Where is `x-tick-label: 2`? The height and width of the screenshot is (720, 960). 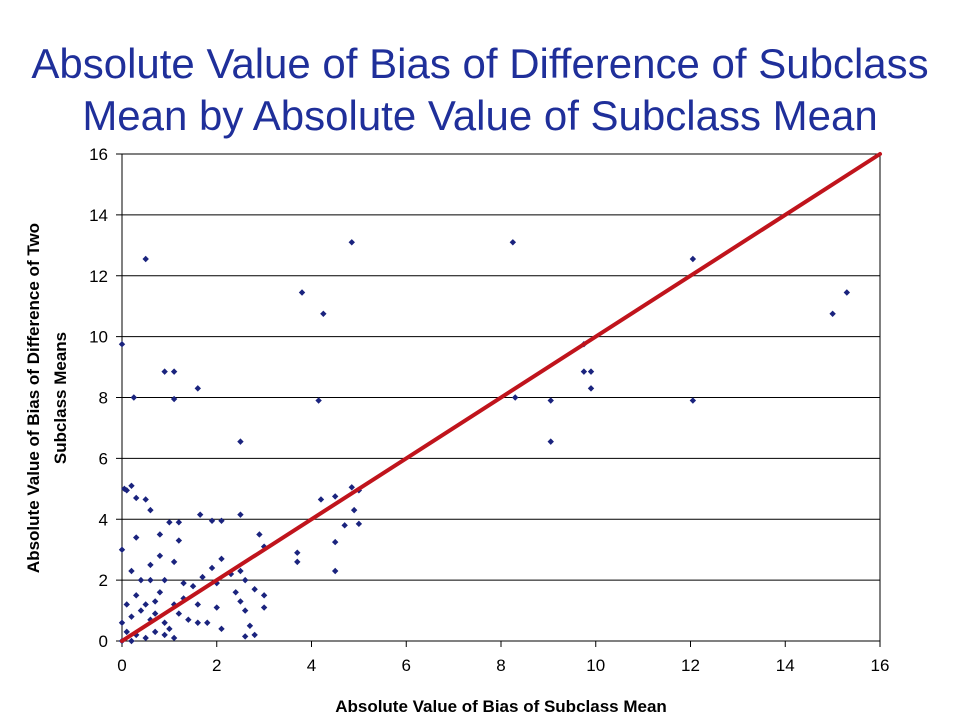
x-tick-label: 2 is located at coordinates (216, 665).